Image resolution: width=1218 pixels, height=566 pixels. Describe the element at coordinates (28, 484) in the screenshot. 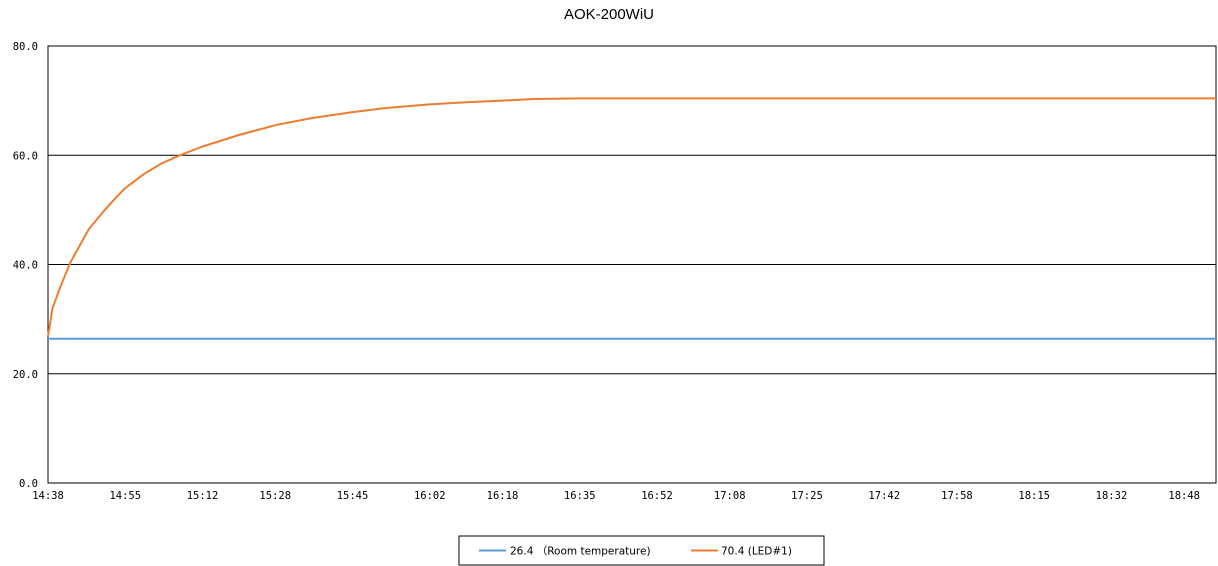

I see `y-tick-label: 0.0` at that location.